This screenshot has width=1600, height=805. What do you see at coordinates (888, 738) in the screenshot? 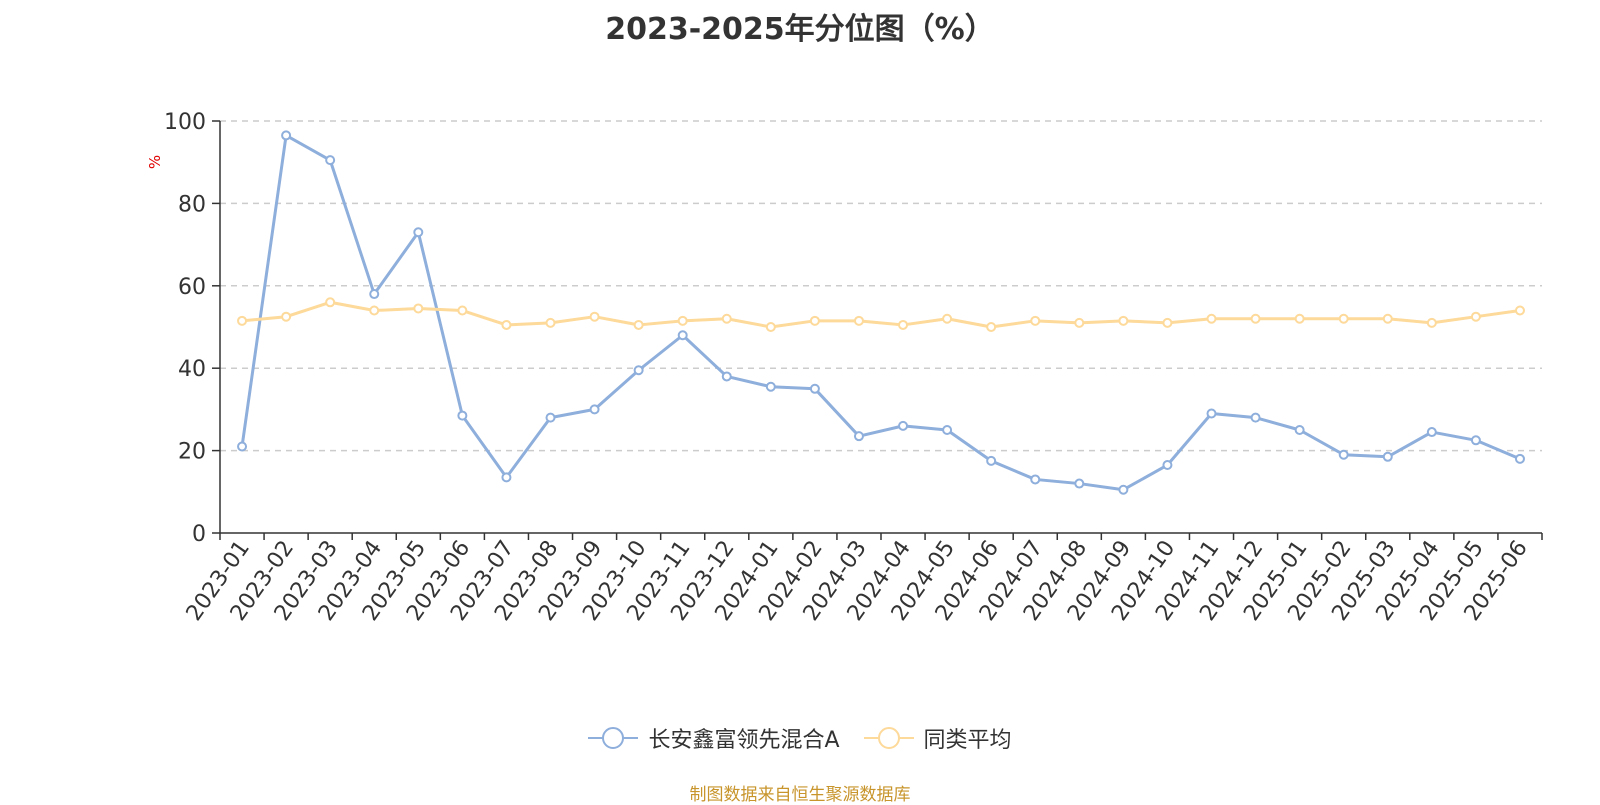
I see `legend-marker-series-b` at bounding box center [888, 738].